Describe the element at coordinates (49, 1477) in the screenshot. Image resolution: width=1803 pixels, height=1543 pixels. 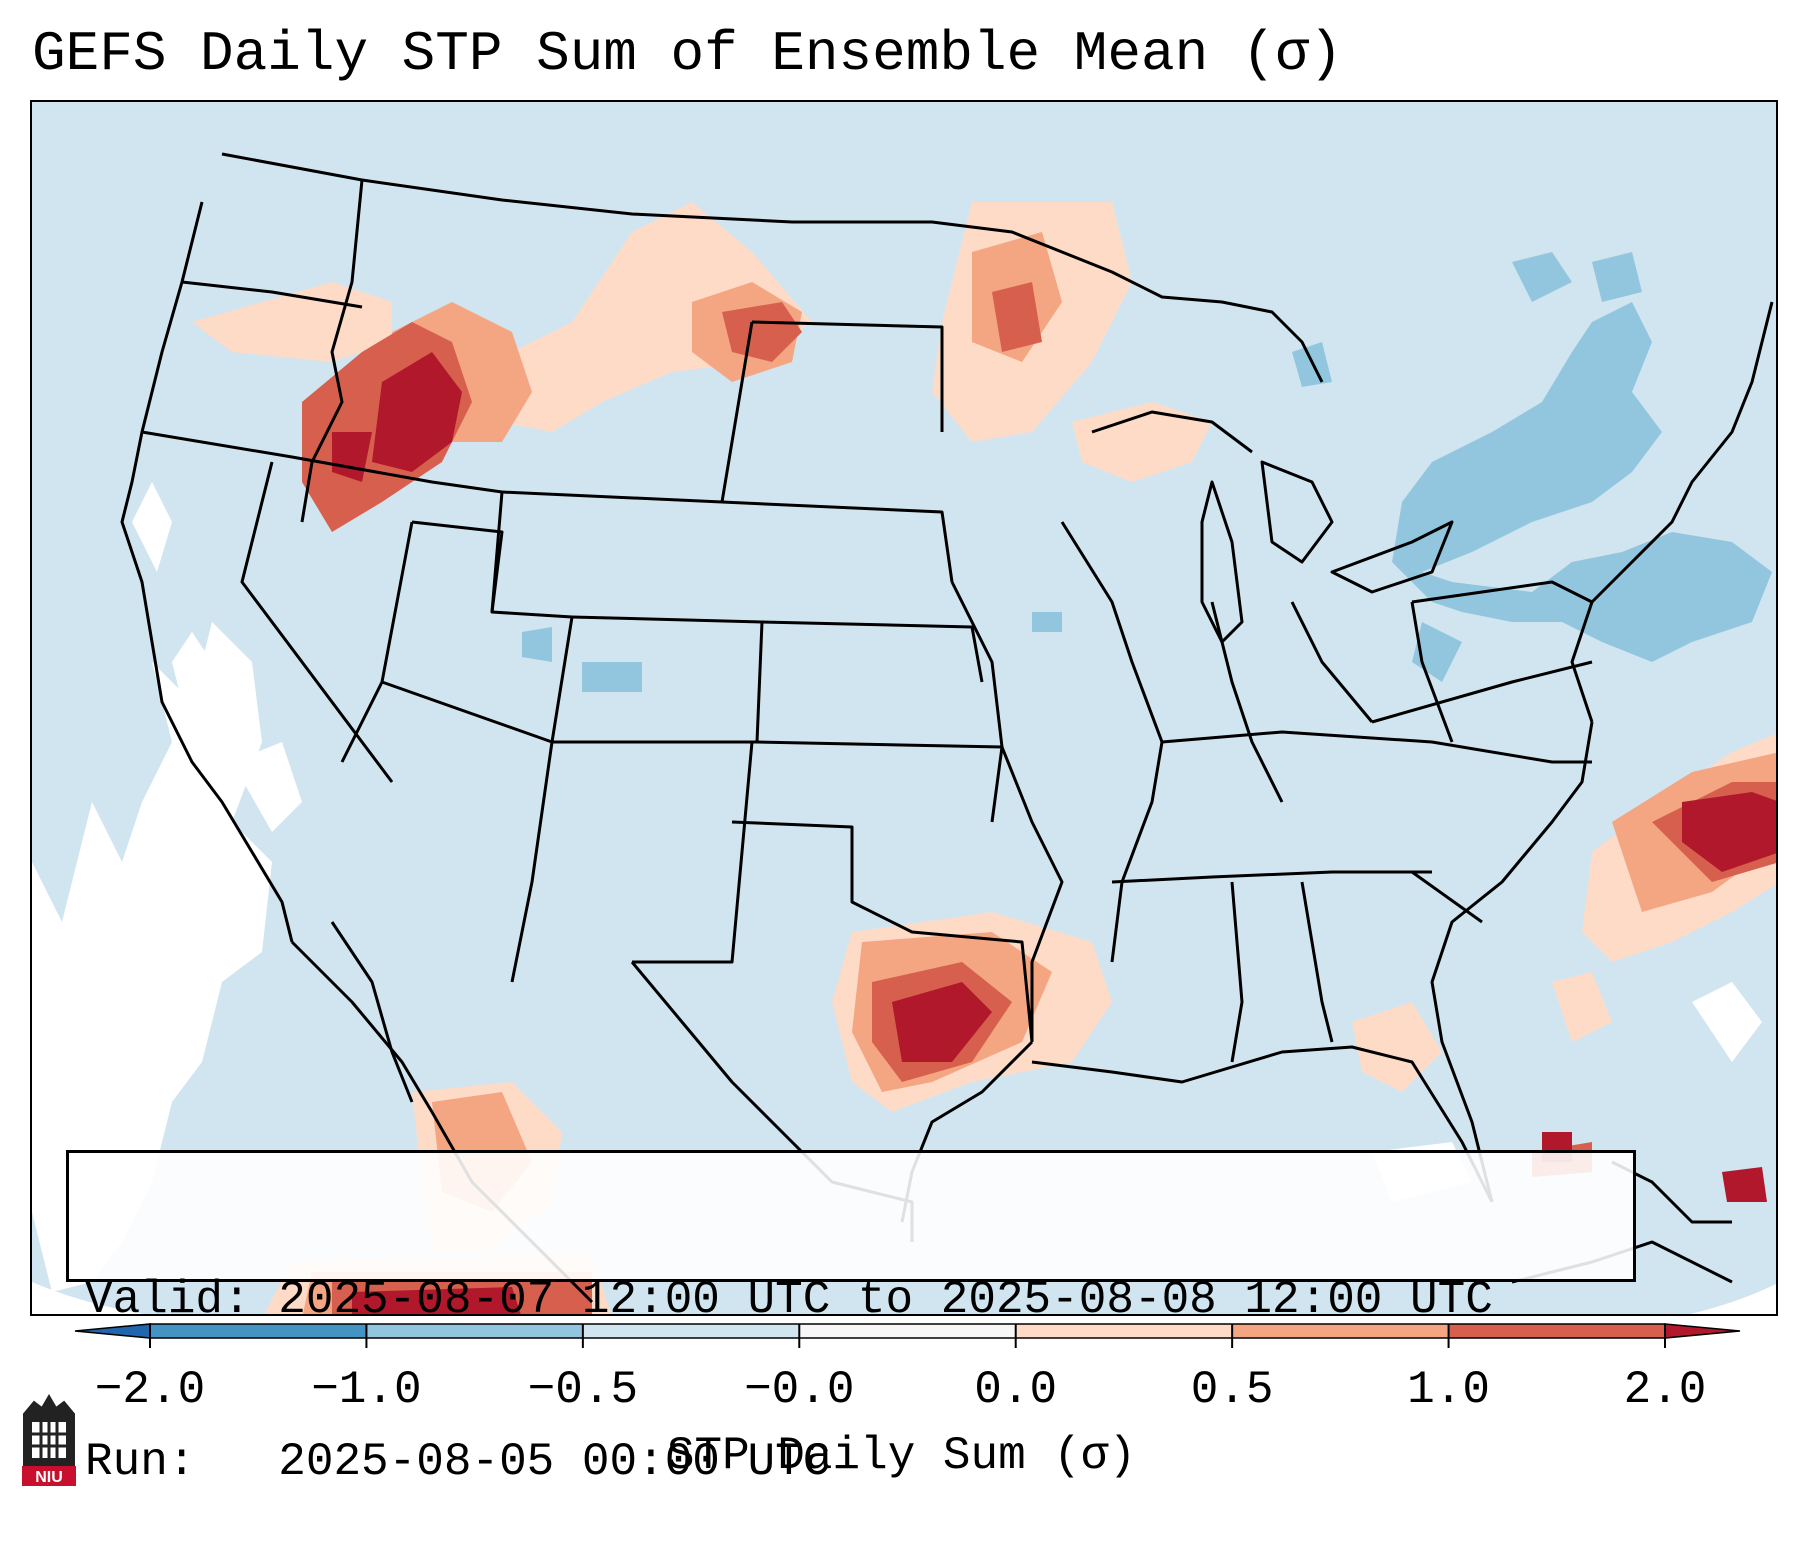
I see `logo-text: NIU` at that location.